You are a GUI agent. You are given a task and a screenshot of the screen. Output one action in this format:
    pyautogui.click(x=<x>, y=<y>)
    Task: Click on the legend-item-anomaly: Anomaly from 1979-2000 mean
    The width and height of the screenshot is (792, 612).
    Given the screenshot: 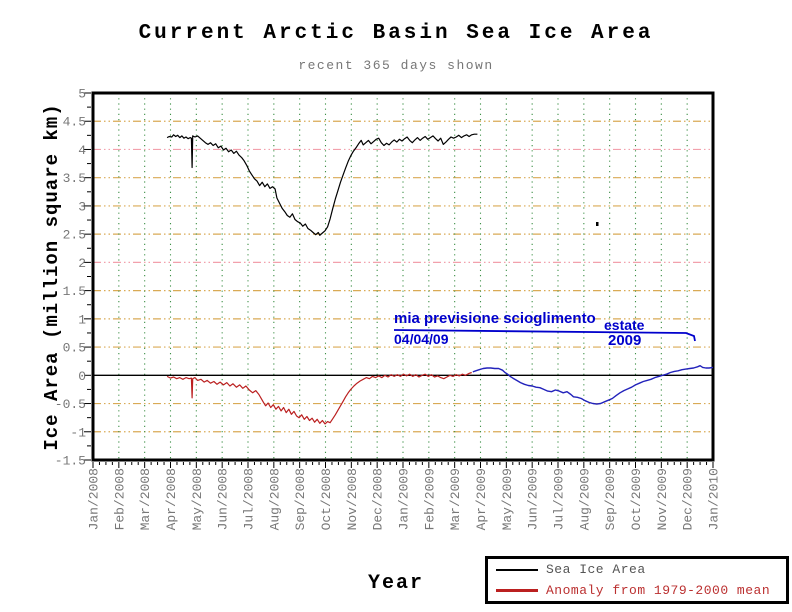 What is the action you would take?
    pyautogui.click(x=637, y=591)
    